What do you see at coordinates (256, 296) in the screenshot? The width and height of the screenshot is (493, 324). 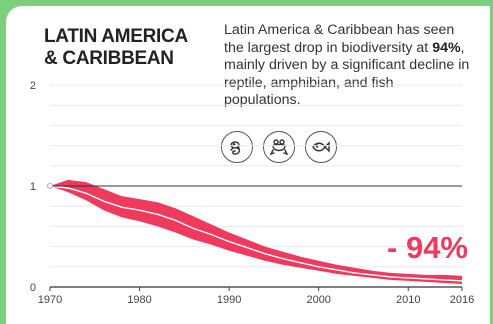 I see `x-tick-labels: 1970 1980 1990 2000 2010 2016` at bounding box center [256, 296].